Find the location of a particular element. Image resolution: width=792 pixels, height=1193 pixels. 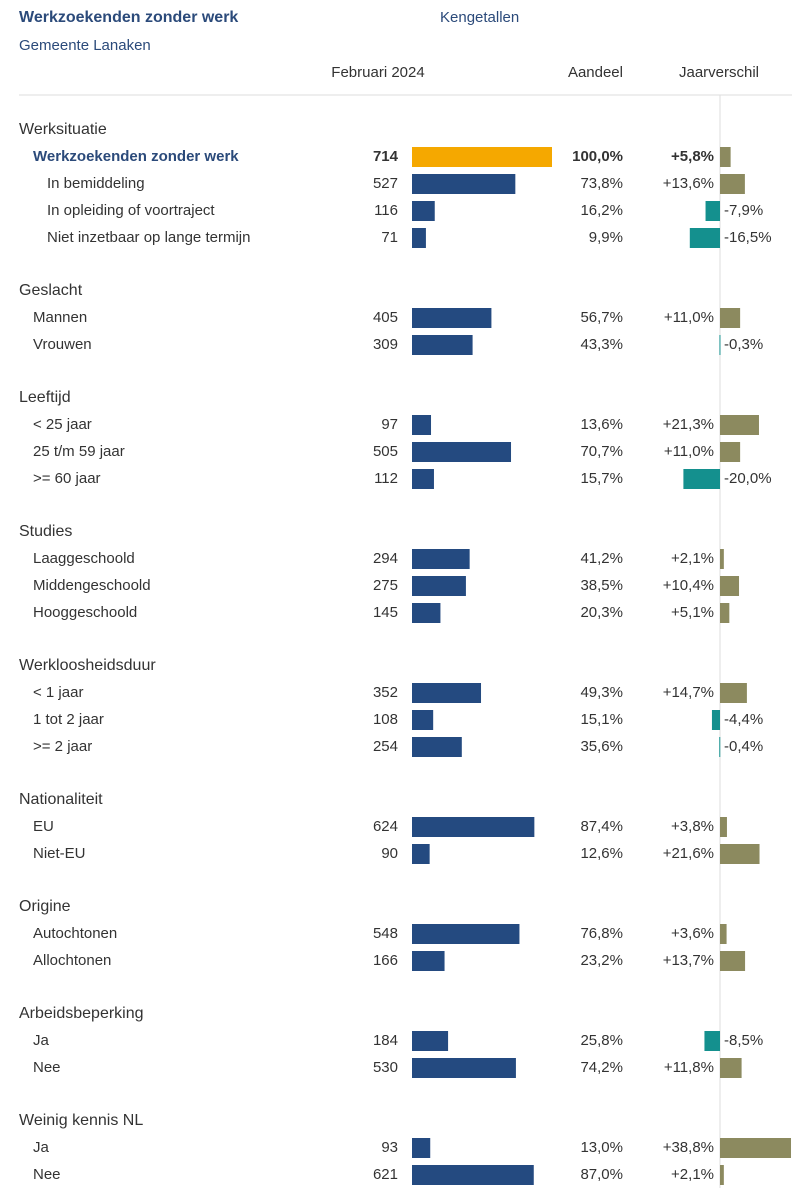

row-label: Autochtonen is located at coordinates (75, 933).